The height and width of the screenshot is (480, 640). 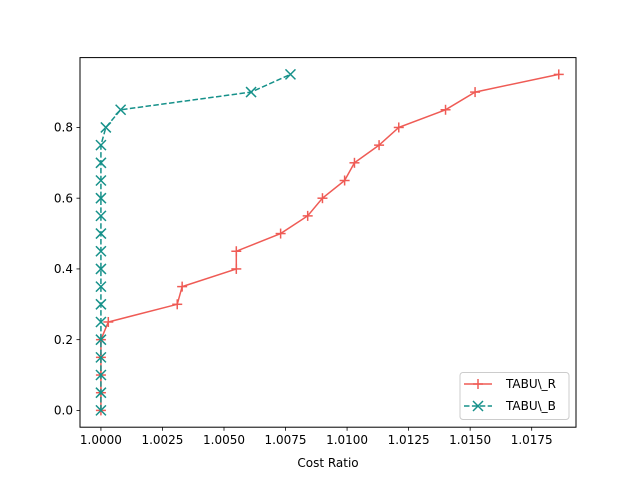 What do you see at coordinates (224, 440) in the screenshot?
I see `x-tick-label: 1.0050` at bounding box center [224, 440].